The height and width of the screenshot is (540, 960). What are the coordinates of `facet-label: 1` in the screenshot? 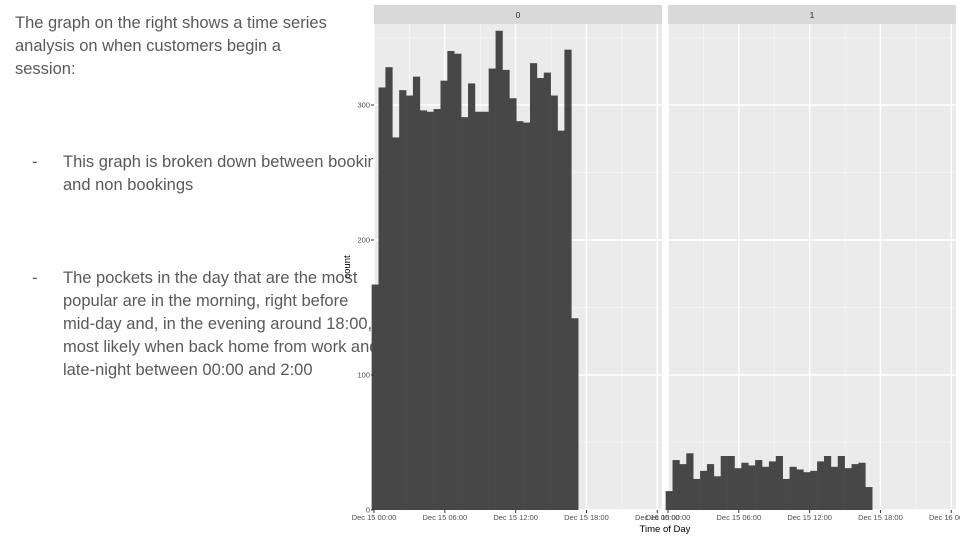 It's located at (812, 15).